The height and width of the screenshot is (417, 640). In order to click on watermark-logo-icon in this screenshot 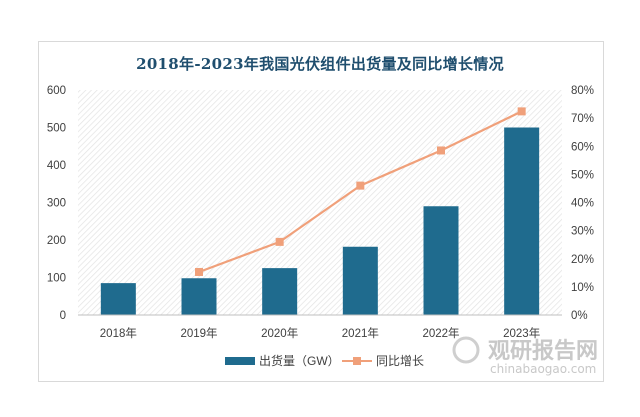, I will do `click(466, 350)`.